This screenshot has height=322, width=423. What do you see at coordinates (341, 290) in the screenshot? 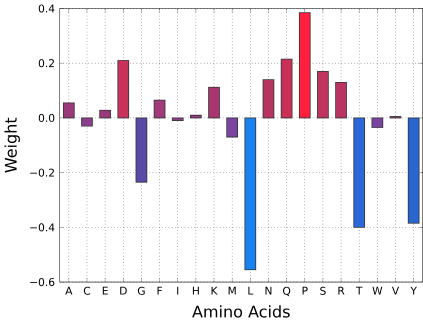
I see `x-tick-label: R` at bounding box center [341, 290].